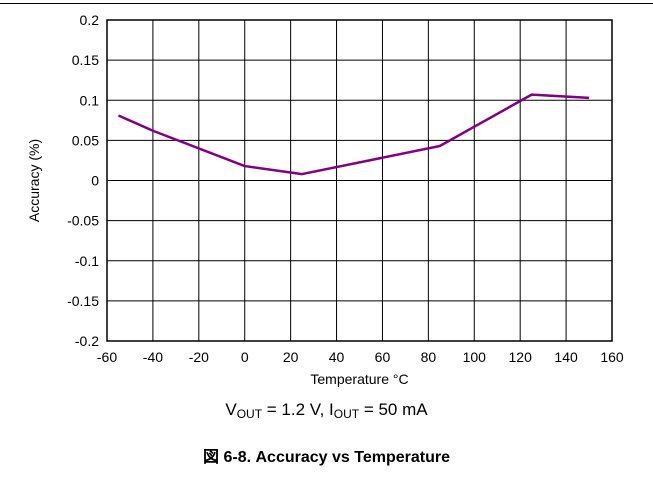 The image size is (653, 477). What do you see at coordinates (87, 261) in the screenshot?
I see `y-tick-label: -0.1` at bounding box center [87, 261].